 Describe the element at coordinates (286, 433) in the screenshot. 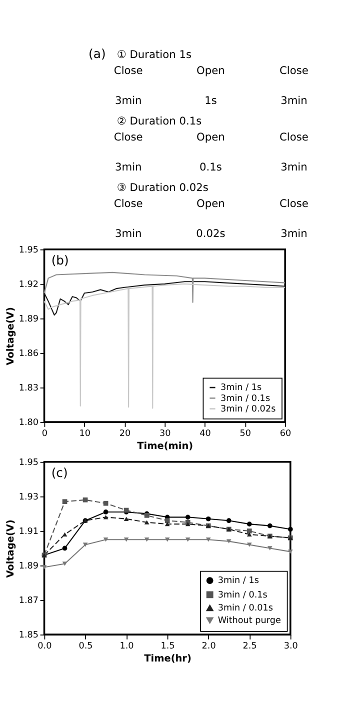

I see `x-tick-label: 60` at that location.